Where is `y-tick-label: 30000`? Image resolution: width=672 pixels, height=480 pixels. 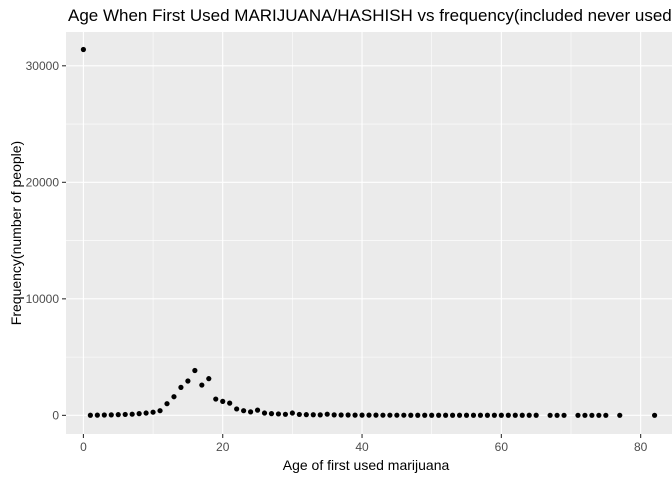
y-tick-label: 30000 is located at coordinates (43, 66).